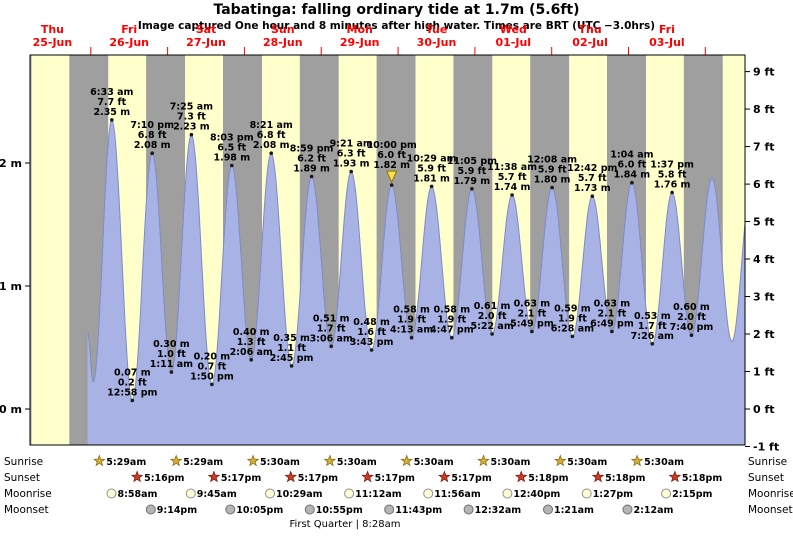 The image size is (793, 537). Describe the element at coordinates (312, 149) in the screenshot. I see `high-tide-annotation: 8:59 pm` at that location.